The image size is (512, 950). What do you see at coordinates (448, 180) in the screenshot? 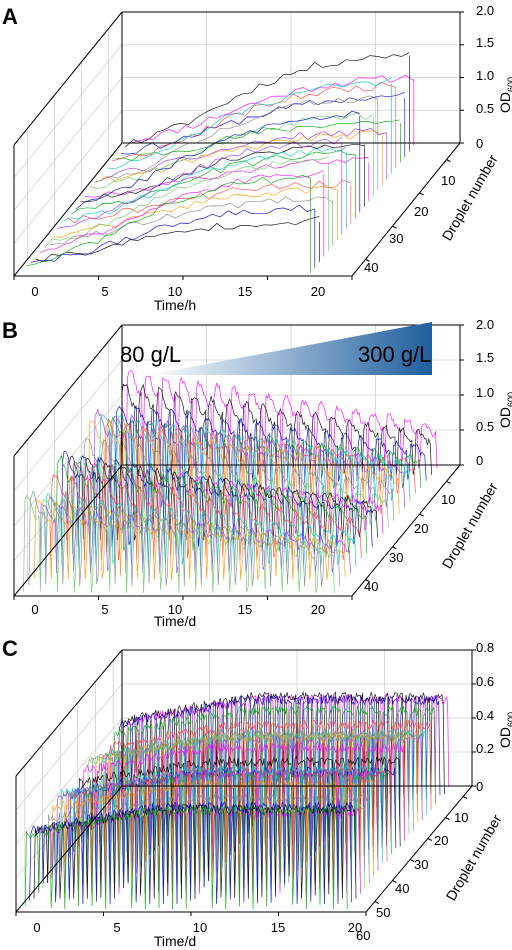
I see `a-y-tick-10: 10` at bounding box center [448, 180].